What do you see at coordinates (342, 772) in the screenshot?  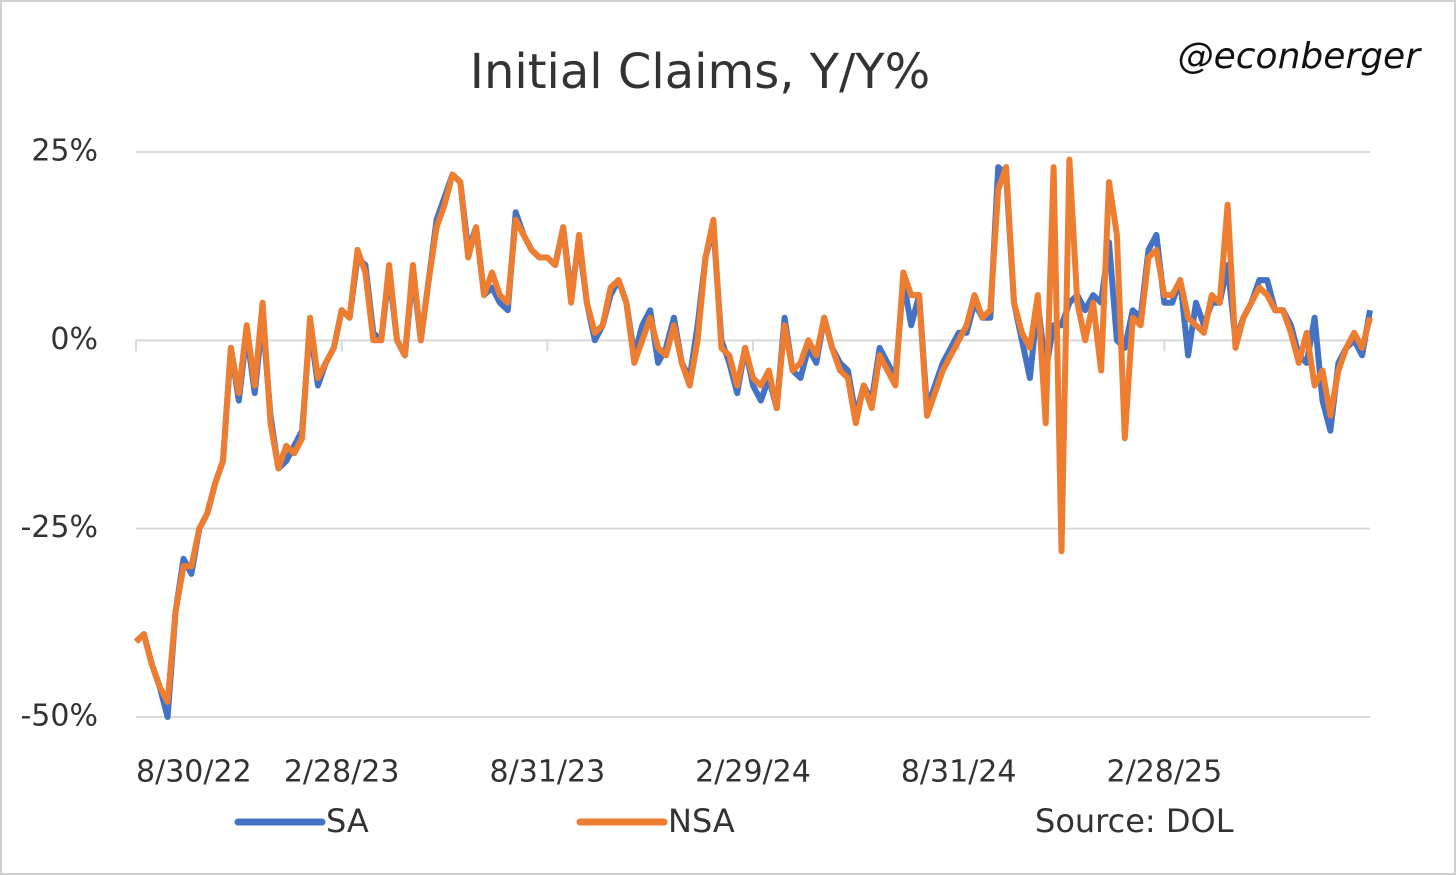 I see `x-tick-label: 2/28/23` at bounding box center [342, 772].